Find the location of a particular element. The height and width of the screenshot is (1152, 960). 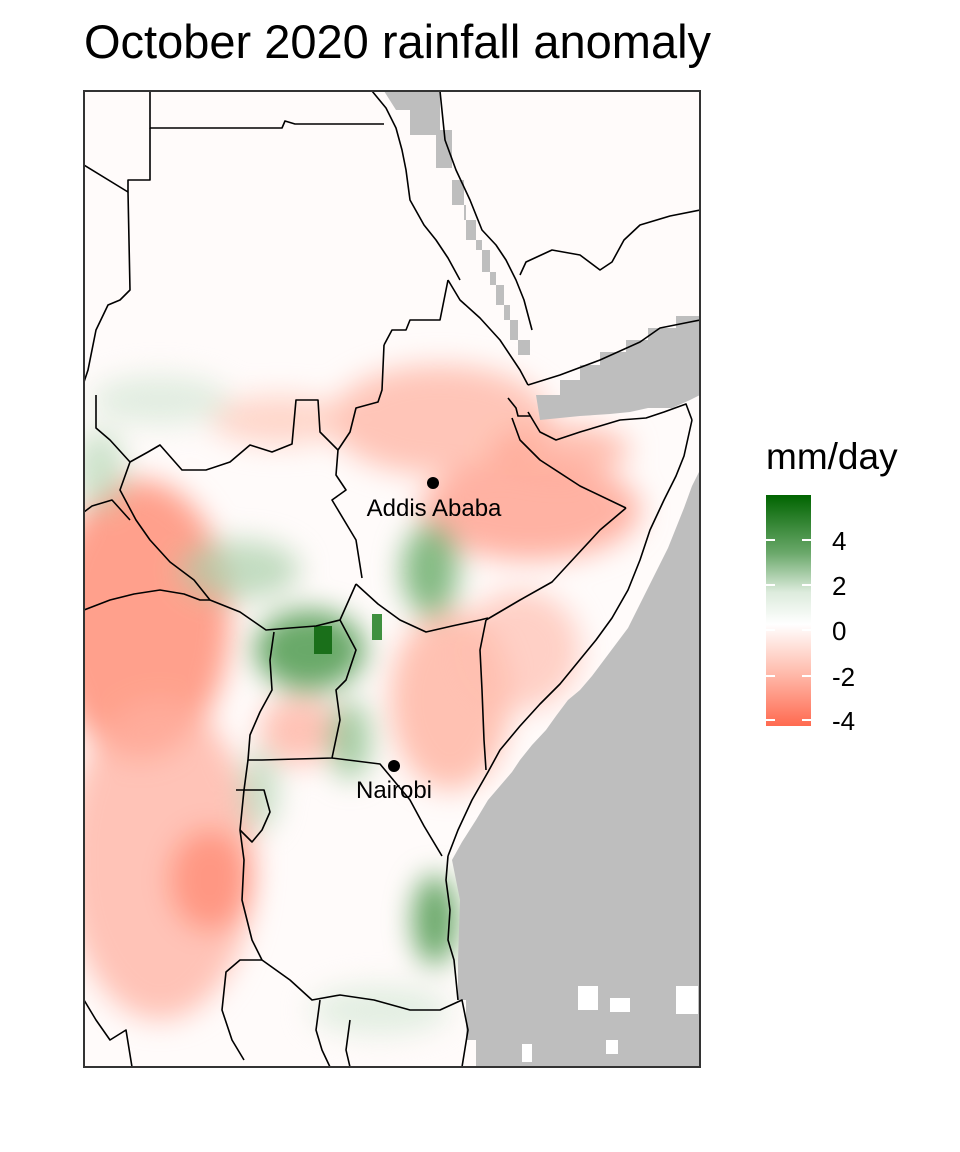

legend-tick-label: -2 is located at coordinates (844, 677).